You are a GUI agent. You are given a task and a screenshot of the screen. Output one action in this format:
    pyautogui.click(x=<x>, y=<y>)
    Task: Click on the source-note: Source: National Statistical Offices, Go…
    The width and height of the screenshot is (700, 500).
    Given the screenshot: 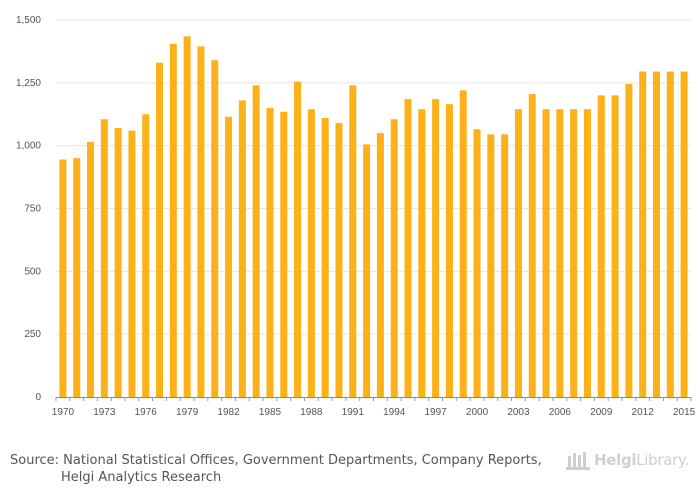 What is the action you would take?
    pyautogui.click(x=280, y=469)
    